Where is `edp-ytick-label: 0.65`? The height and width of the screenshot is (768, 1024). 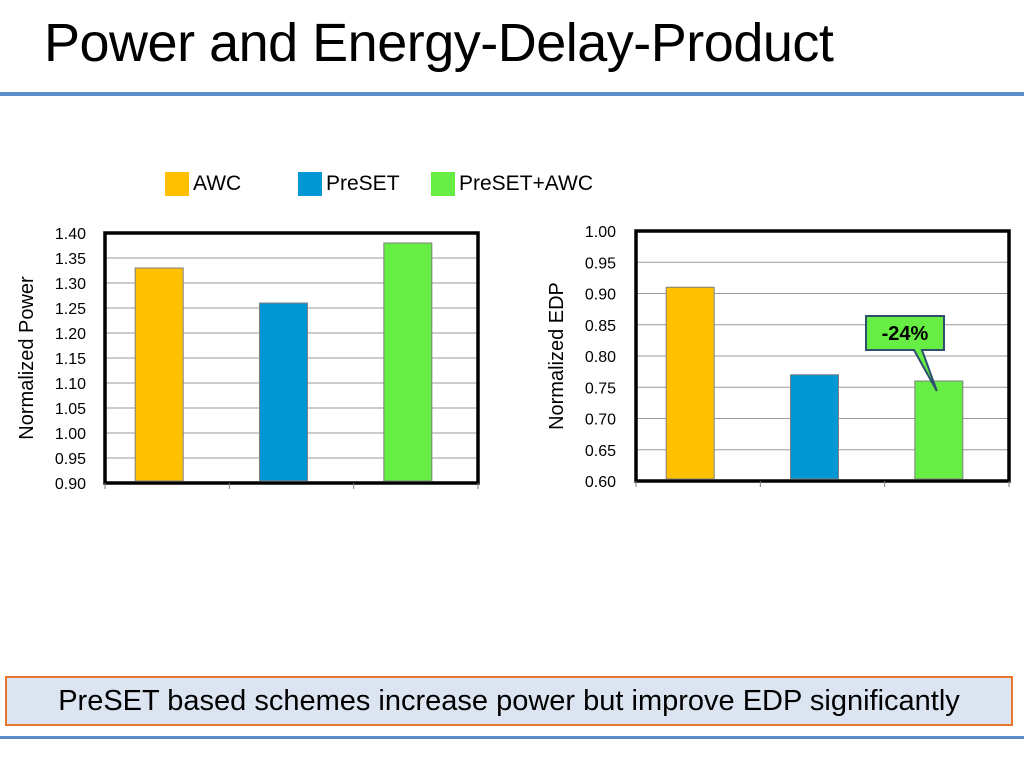 edp-ytick-label: 0.65 is located at coordinates (600, 451).